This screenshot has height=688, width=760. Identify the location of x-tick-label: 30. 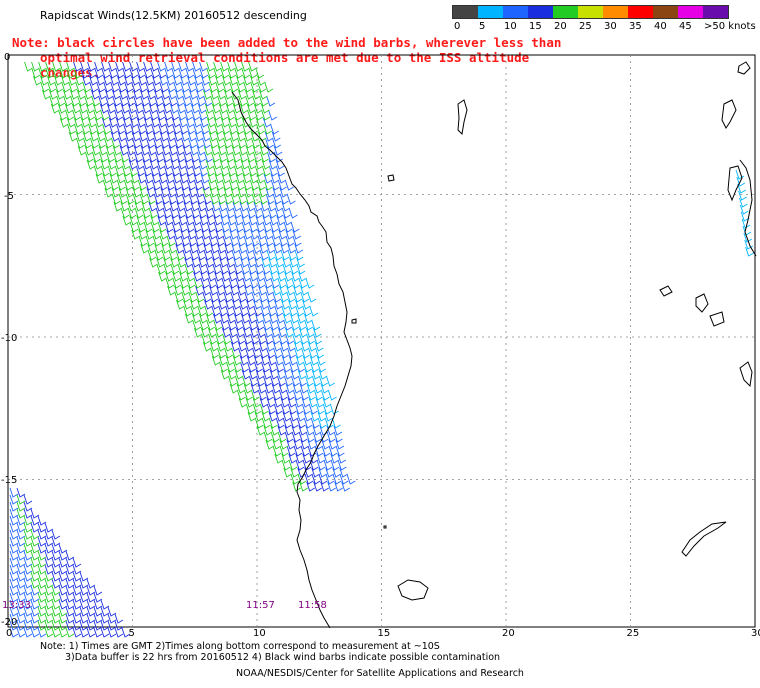
(755, 633).